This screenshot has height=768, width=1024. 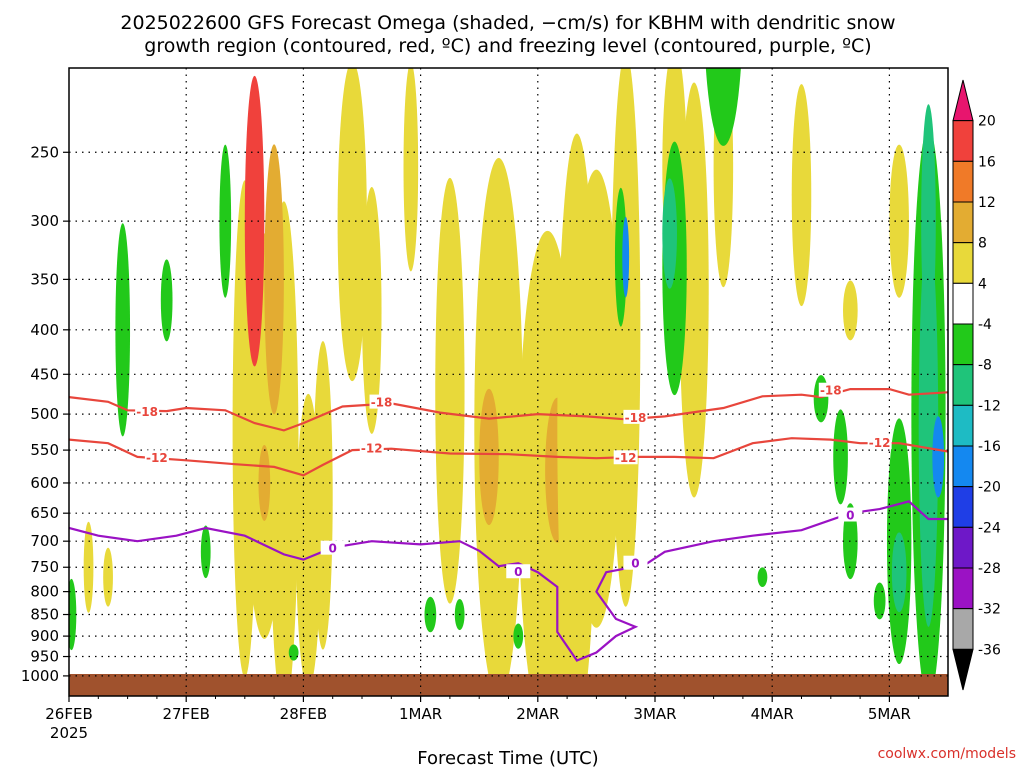 What do you see at coordinates (989, 528) in the screenshot?
I see `colorbar-label: -24` at bounding box center [989, 528].